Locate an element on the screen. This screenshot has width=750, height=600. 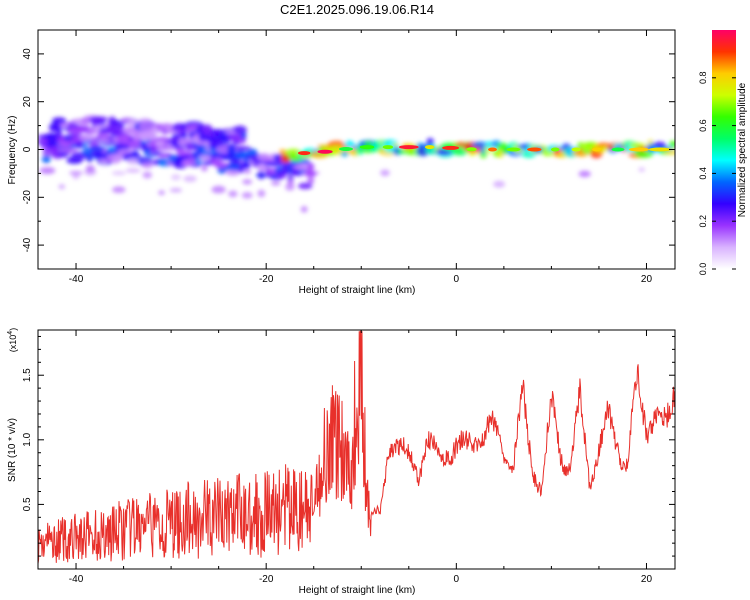
y-tick-label: 20 is located at coordinates (27, 102).